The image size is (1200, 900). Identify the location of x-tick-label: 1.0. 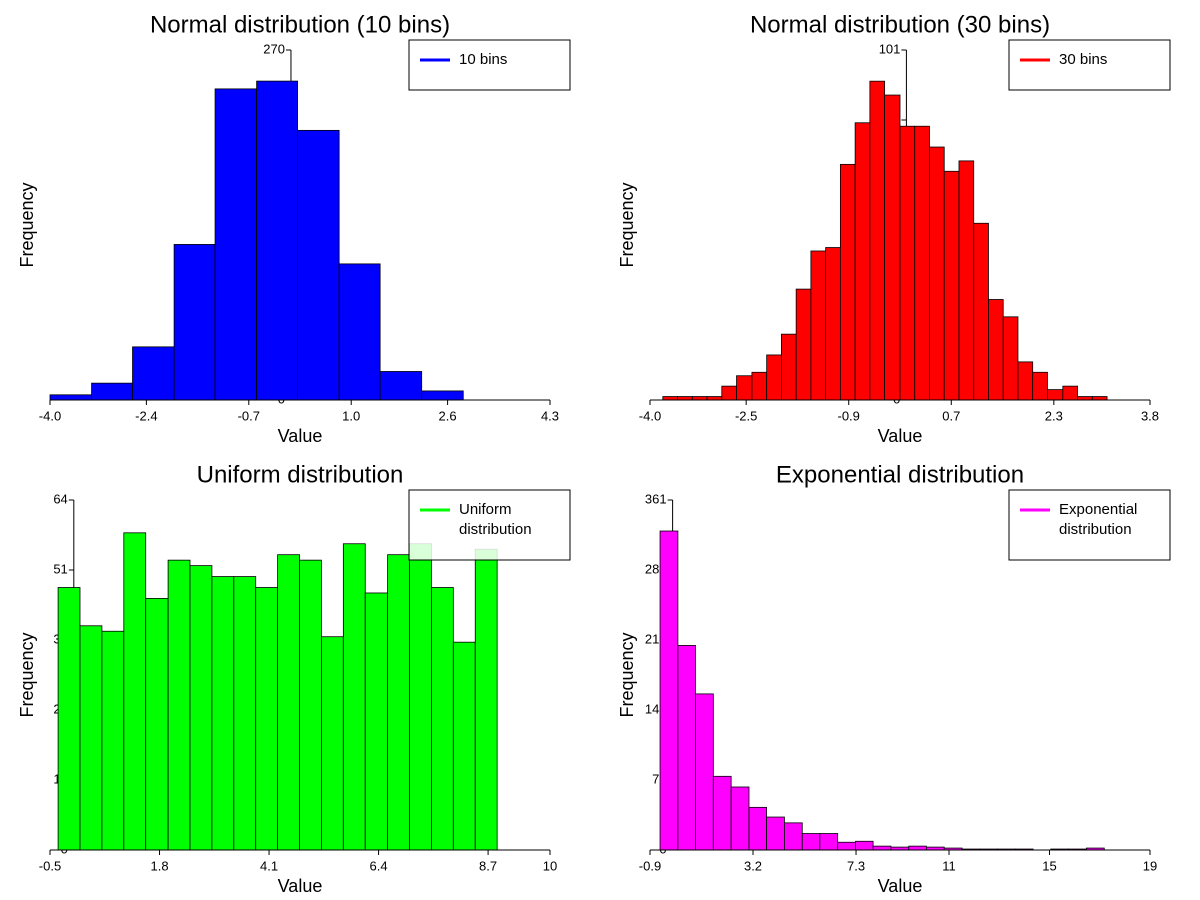
(351, 415).